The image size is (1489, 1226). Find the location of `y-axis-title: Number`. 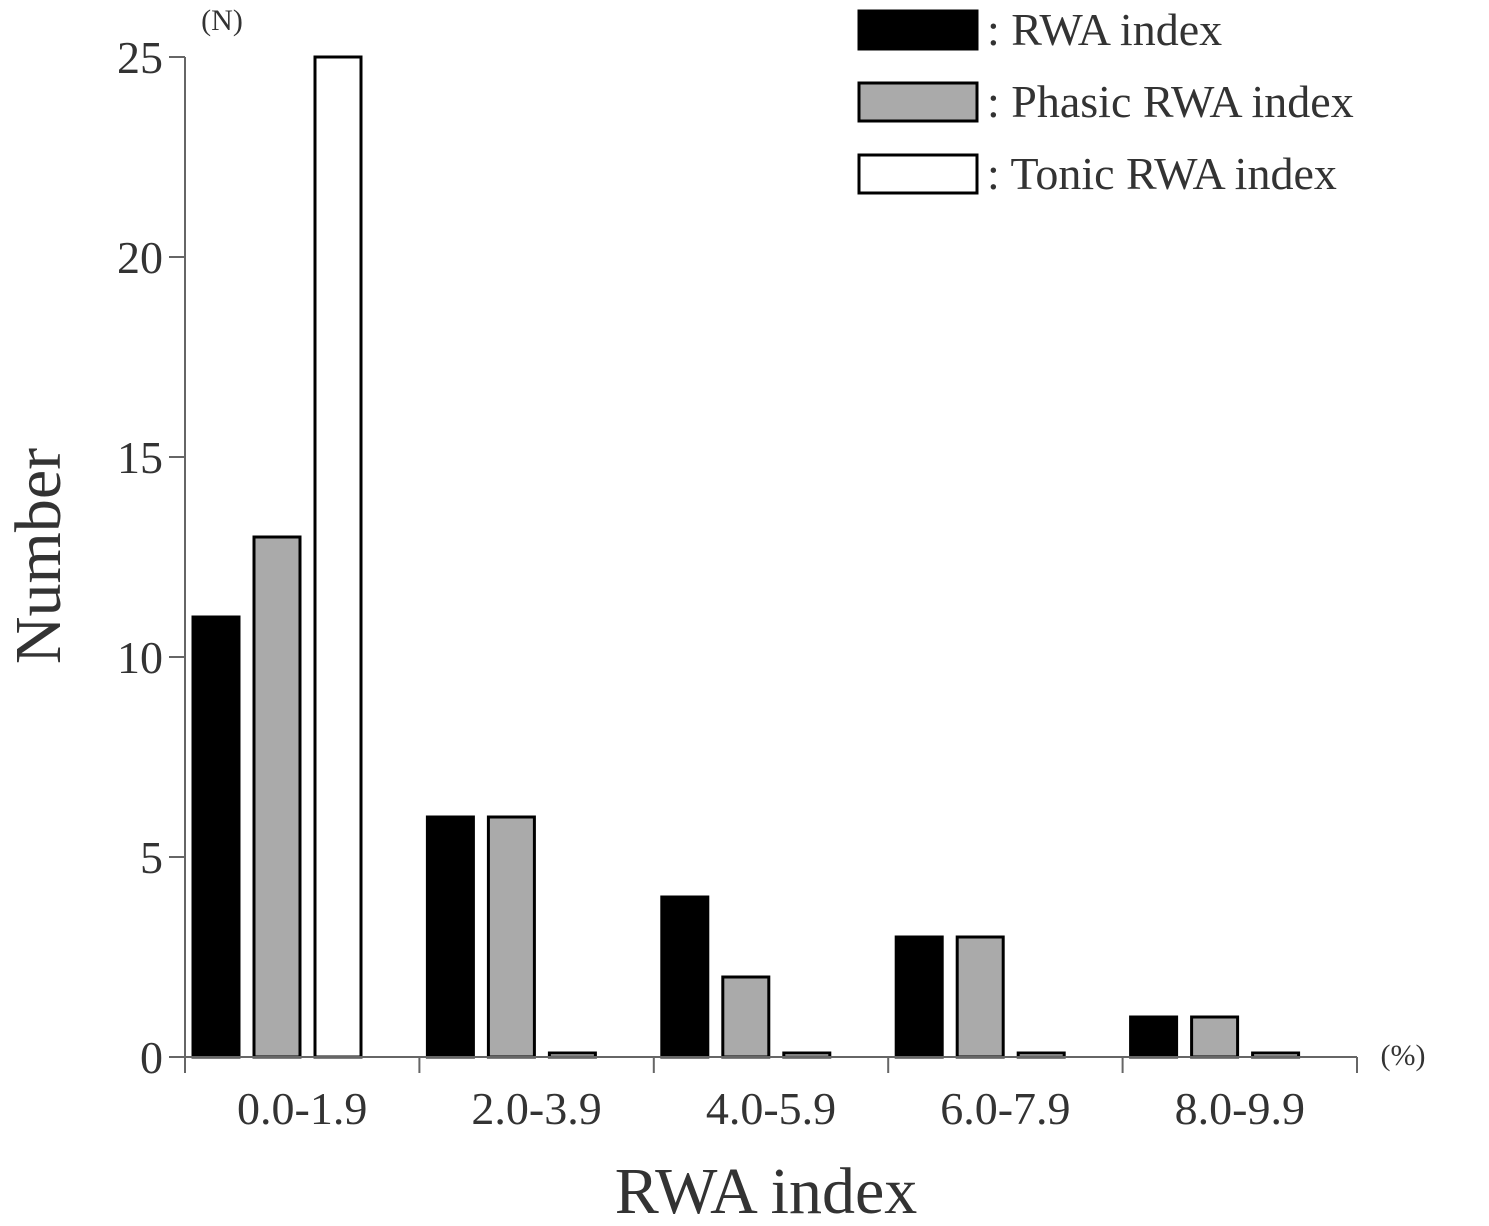

y-axis-title: Number is located at coordinates (38, 556).